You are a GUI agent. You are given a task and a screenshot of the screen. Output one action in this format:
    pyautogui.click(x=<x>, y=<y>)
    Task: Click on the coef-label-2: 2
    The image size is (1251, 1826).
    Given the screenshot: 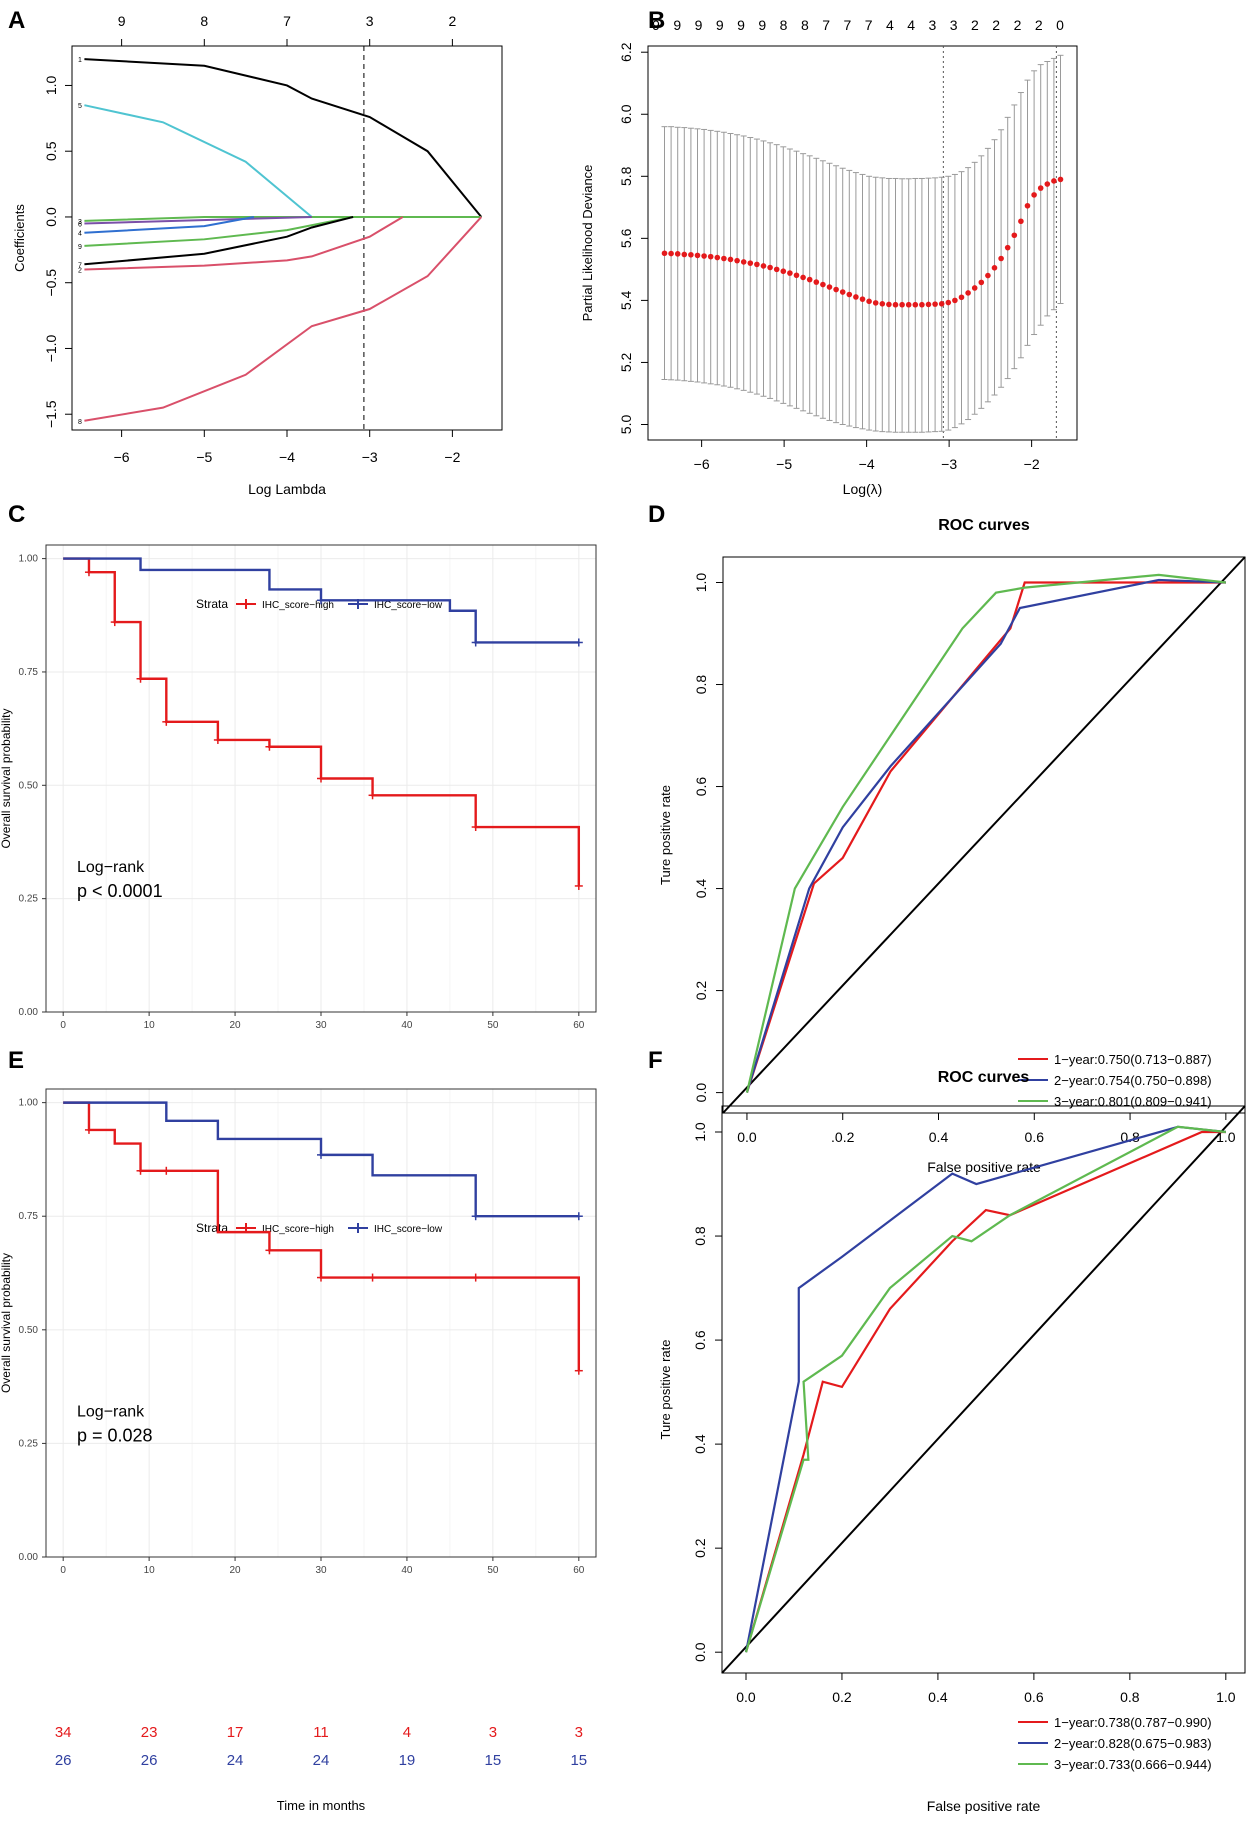 What is the action you would take?
    pyautogui.click(x=80, y=271)
    